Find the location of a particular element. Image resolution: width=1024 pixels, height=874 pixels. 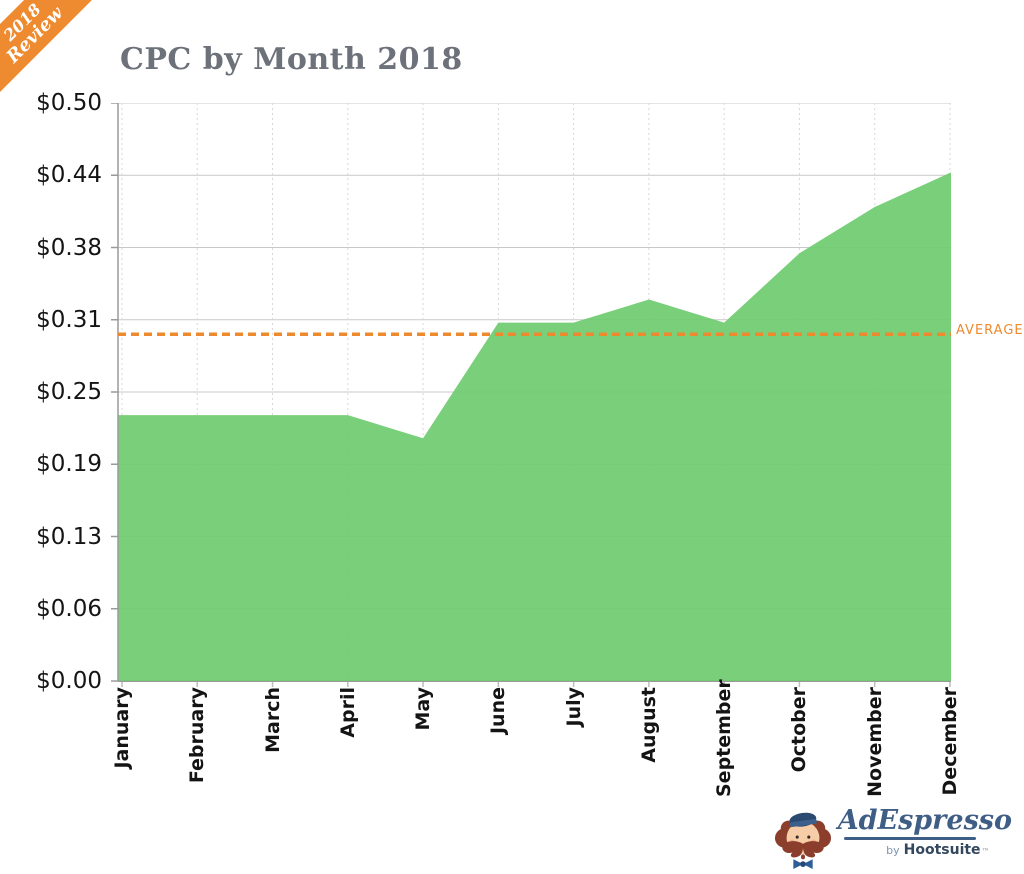

chart-title: CPC by Month 2018 is located at coordinates (291, 59).